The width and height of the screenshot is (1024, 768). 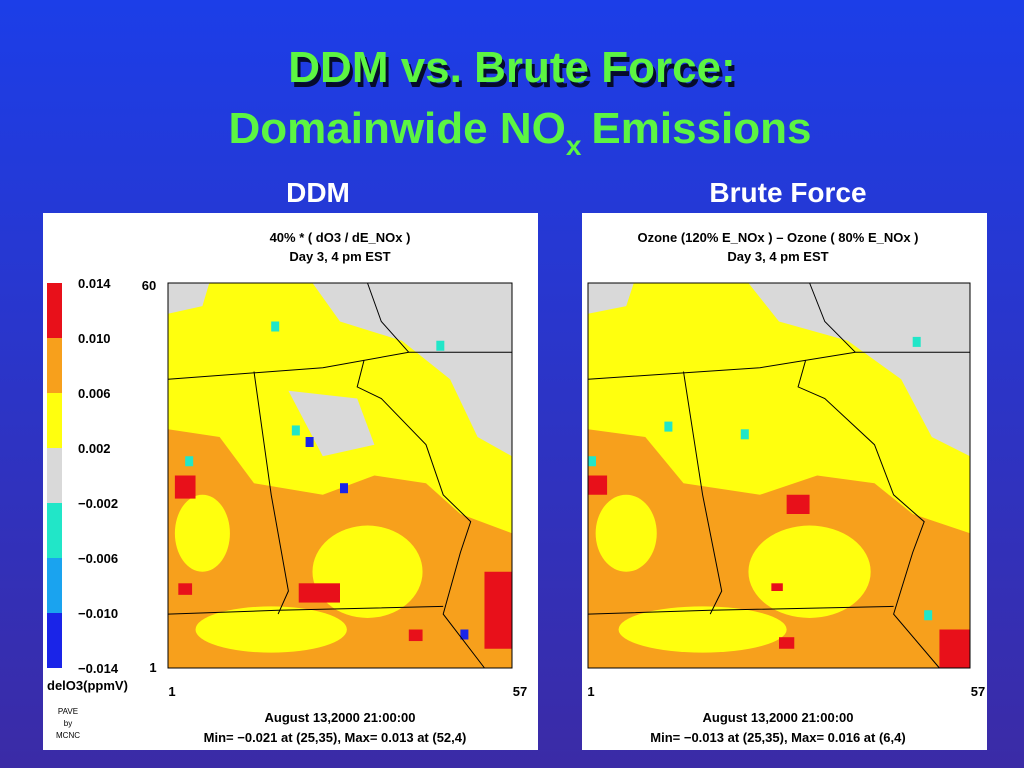 I want to click on label: delO3(ppmV), so click(x=87, y=685).